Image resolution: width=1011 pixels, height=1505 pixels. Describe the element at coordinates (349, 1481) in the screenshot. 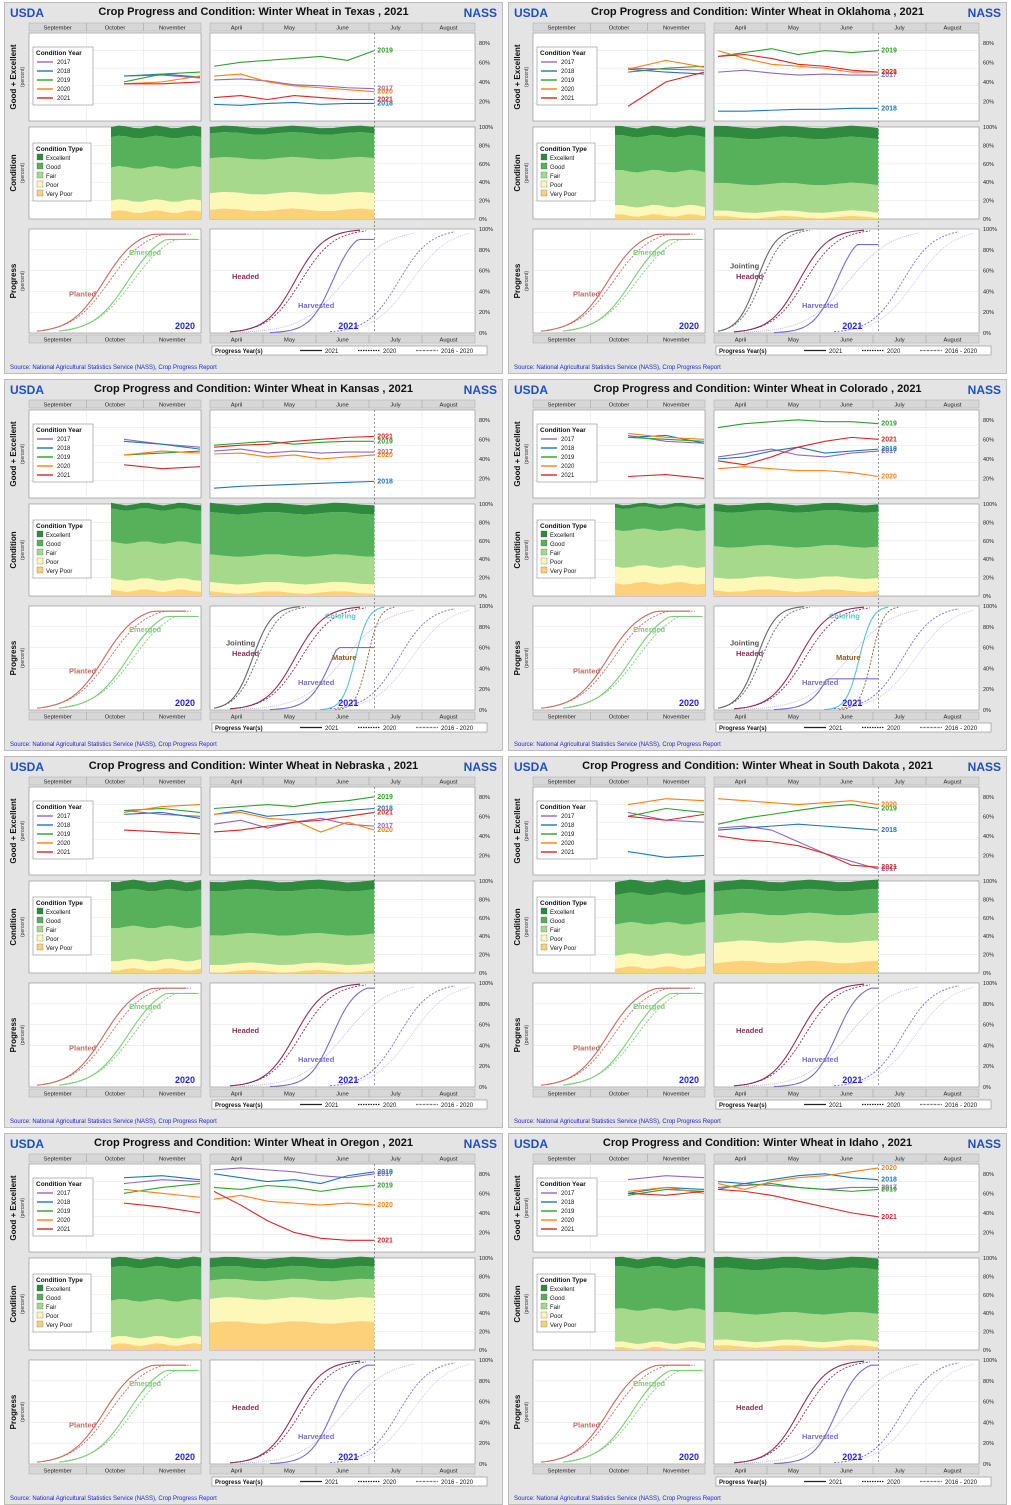

I see `progress-year-legend` at that location.